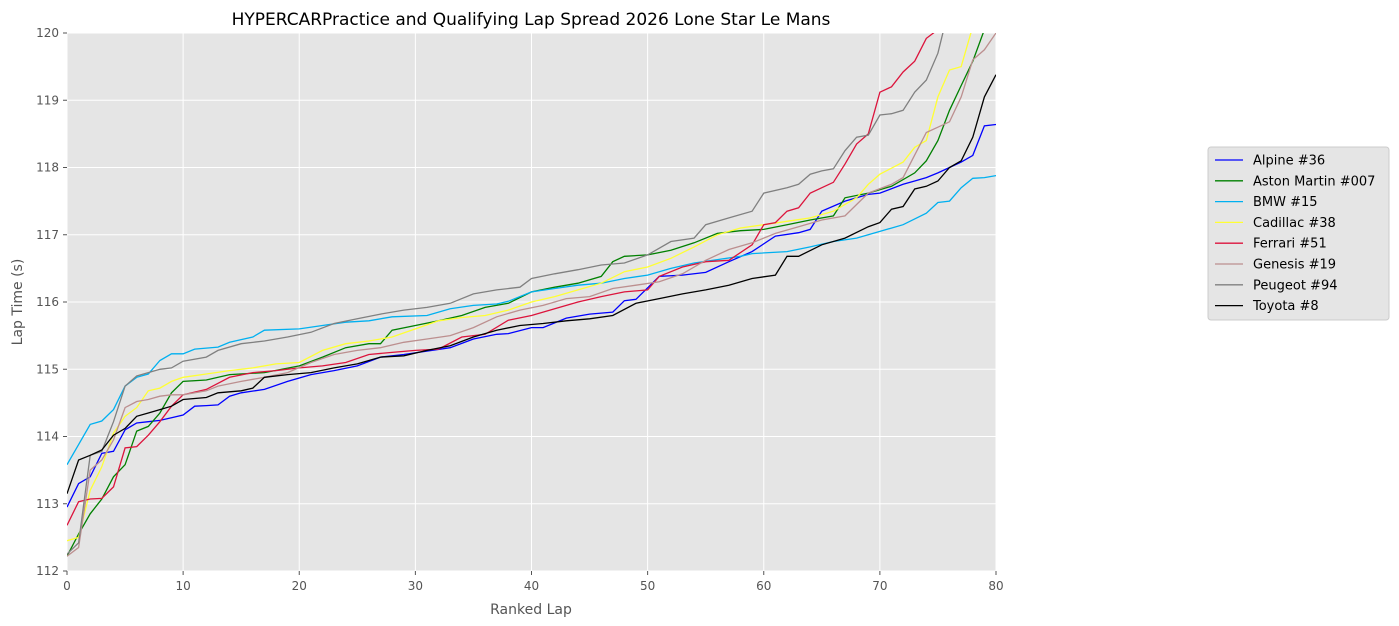 Image resolution: width=1399 pixels, height=626 pixels. I want to click on y-tick-label: 112, so click(47, 571).